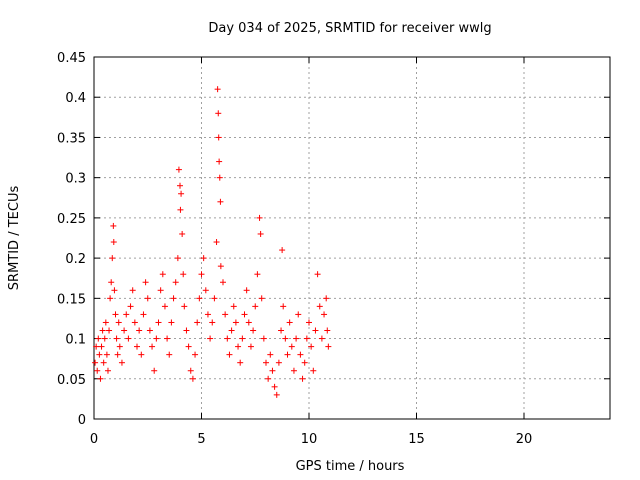 This screenshot has height=480, width=640. Describe the element at coordinates (71, 380) in the screenshot. I see `y-tick-label: 0.05` at that location.